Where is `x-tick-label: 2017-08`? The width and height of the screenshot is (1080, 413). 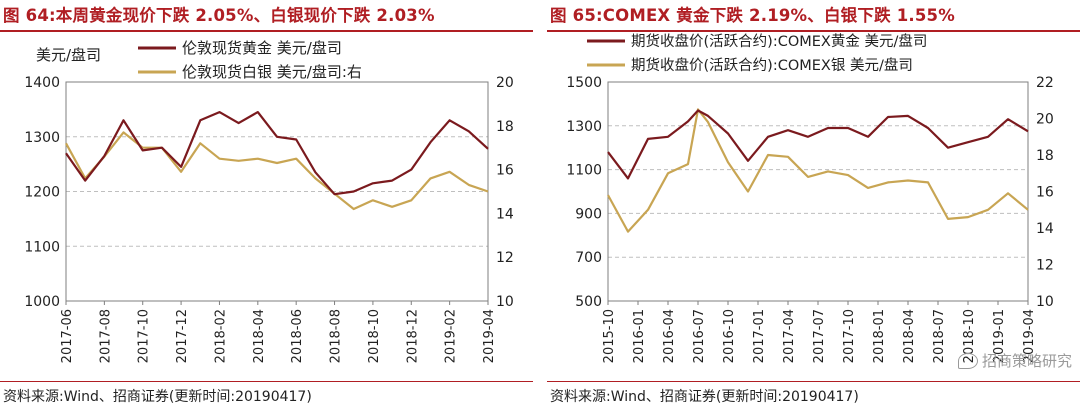 x-tick-label: 2017-08 is located at coordinates (105, 336).